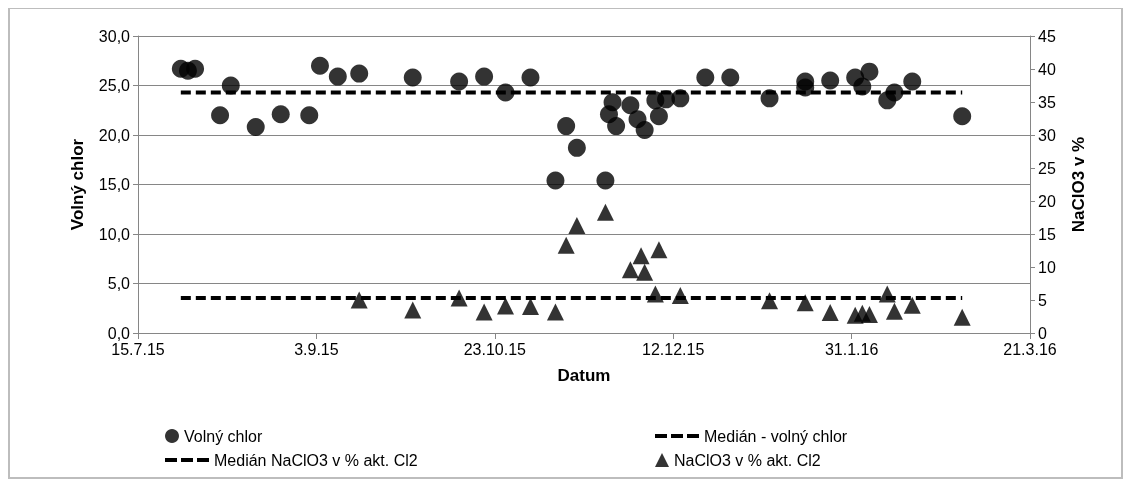 The image size is (1131, 487). Describe the element at coordinates (851, 349) in the screenshot. I see `x-tick-label: 31.1.16` at that location.